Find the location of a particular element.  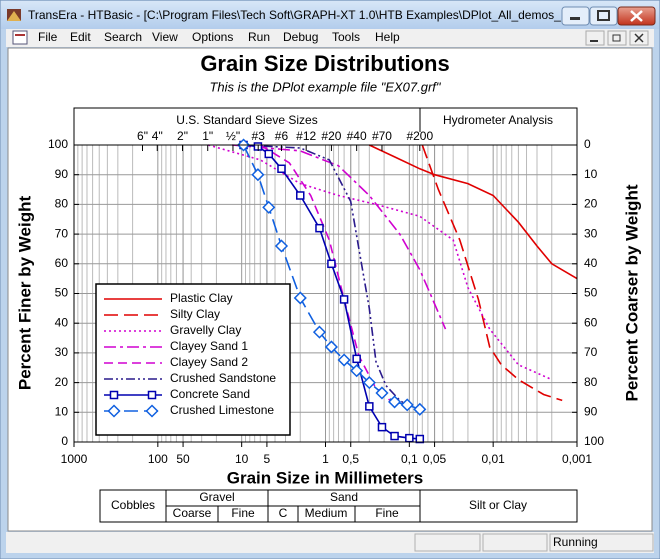

legend-label: Concrete Sand is located at coordinates (210, 394).